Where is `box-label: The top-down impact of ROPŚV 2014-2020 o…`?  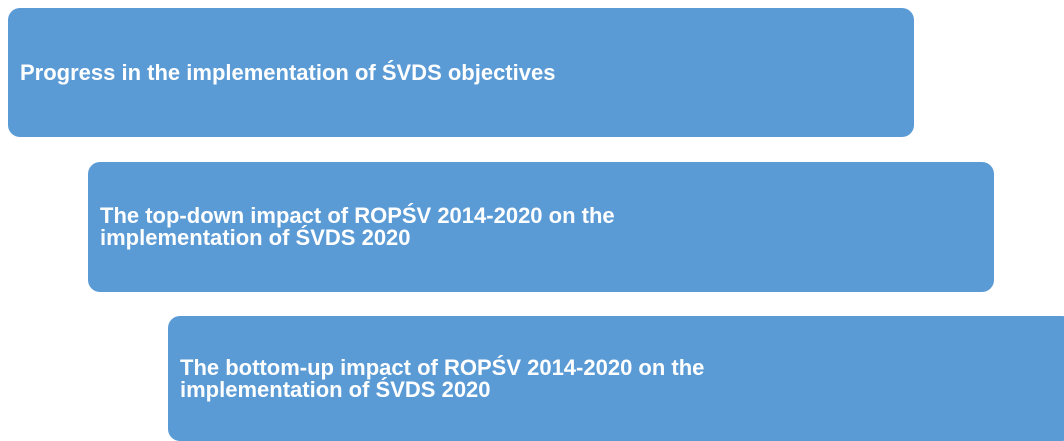
box-label: The top-down impact of ROPŚV 2014-2020 o… is located at coordinates (357, 226).